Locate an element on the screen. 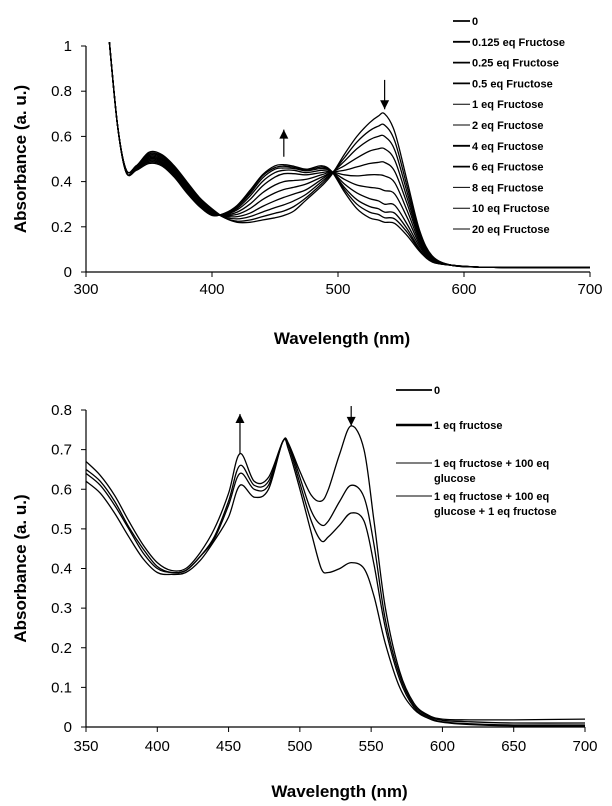 Image resolution: width=612 pixels, height=806 pixels. legend-entry: 0.5 eq Fructose is located at coordinates (512, 84).